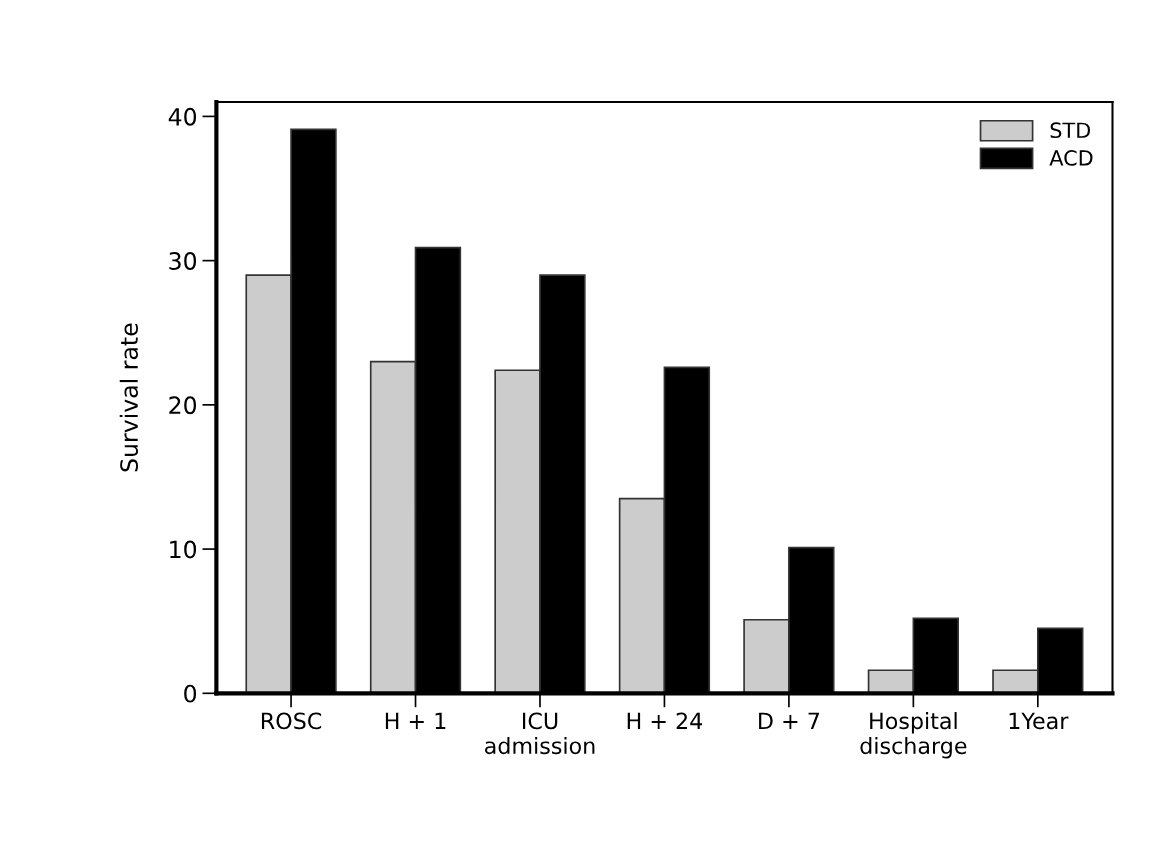  Describe the element at coordinates (913, 735) in the screenshot. I see `x-tick-label: Hospital discharge` at that location.